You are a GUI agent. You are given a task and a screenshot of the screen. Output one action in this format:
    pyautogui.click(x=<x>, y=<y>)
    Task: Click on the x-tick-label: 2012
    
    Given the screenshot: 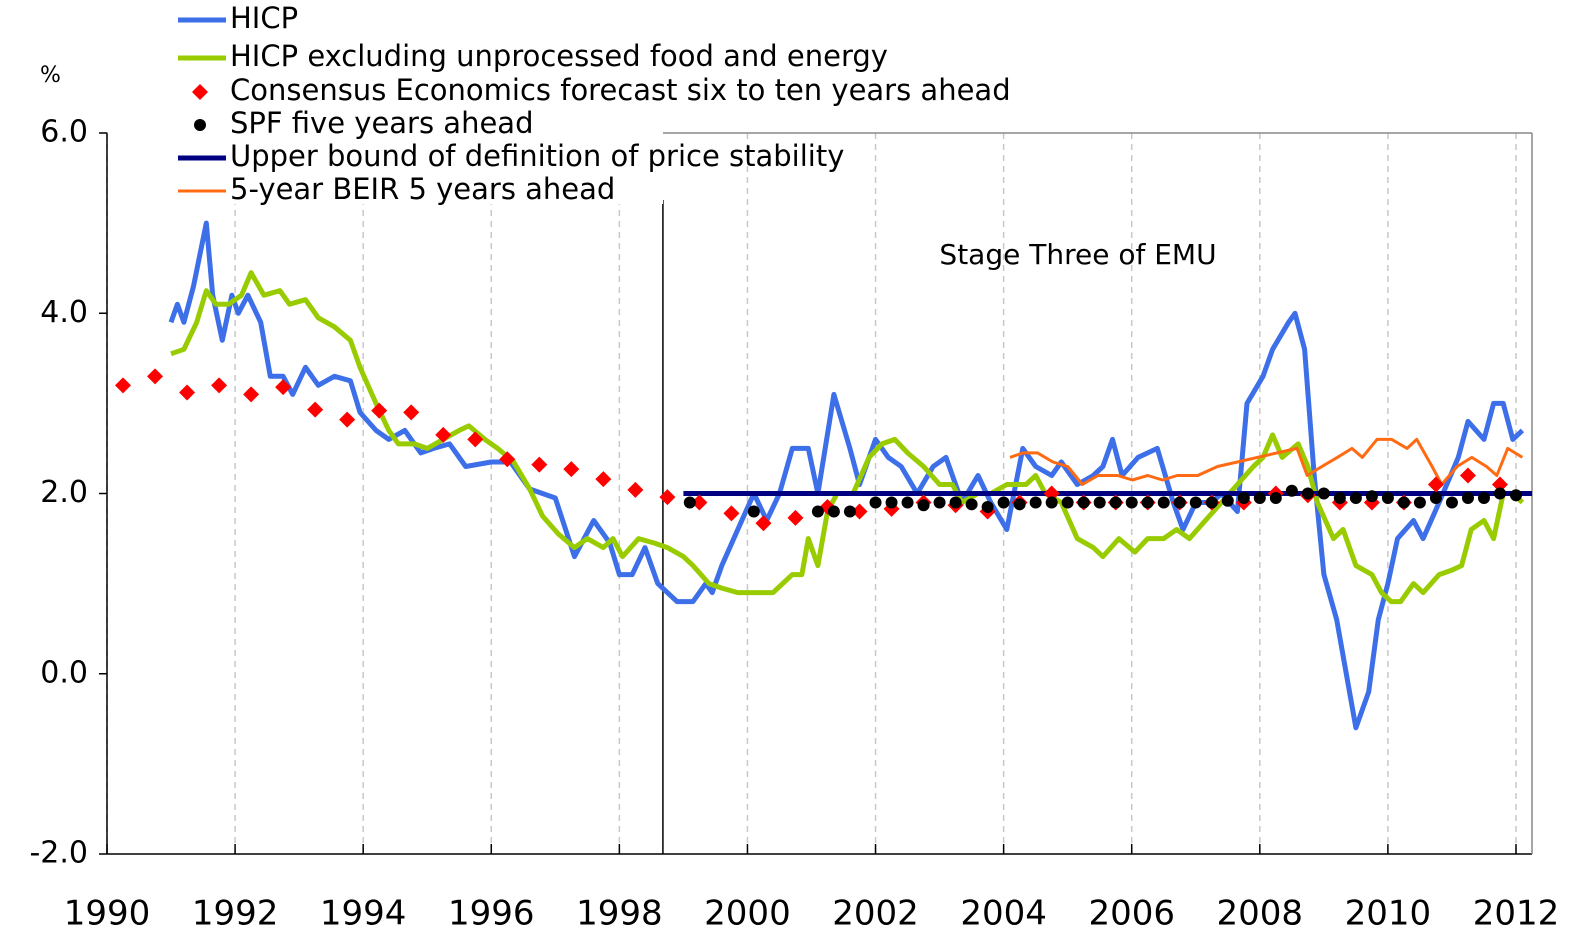 What is the action you would take?
    pyautogui.click(x=1516, y=914)
    